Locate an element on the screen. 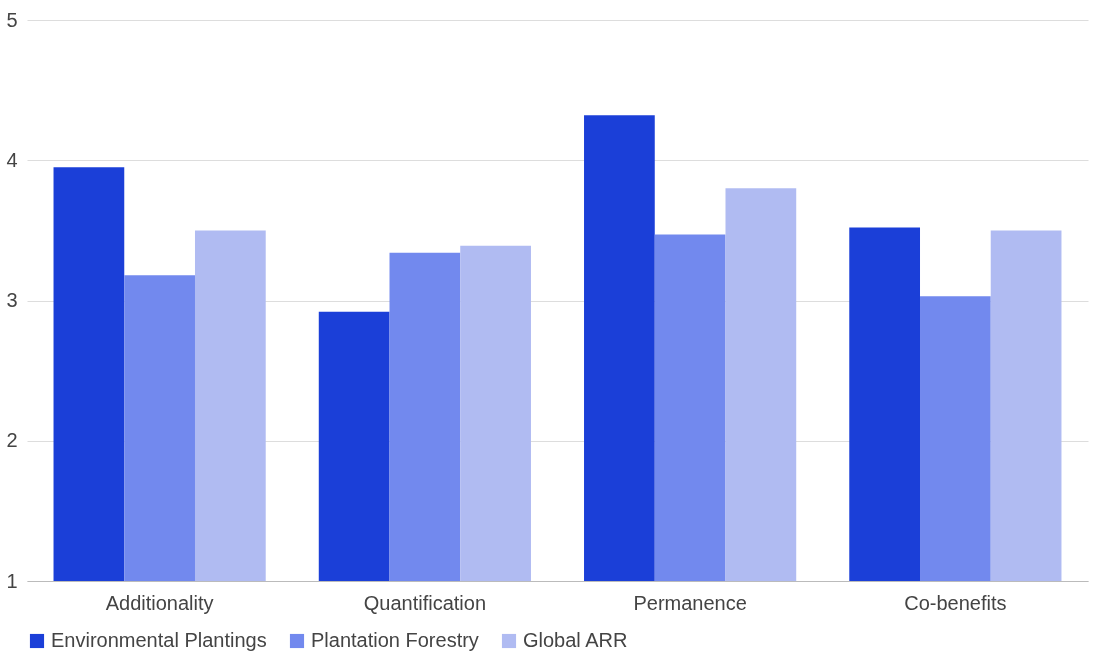 This screenshot has width=1103, height=656. y-tick-label: 2 is located at coordinates (12, 440).